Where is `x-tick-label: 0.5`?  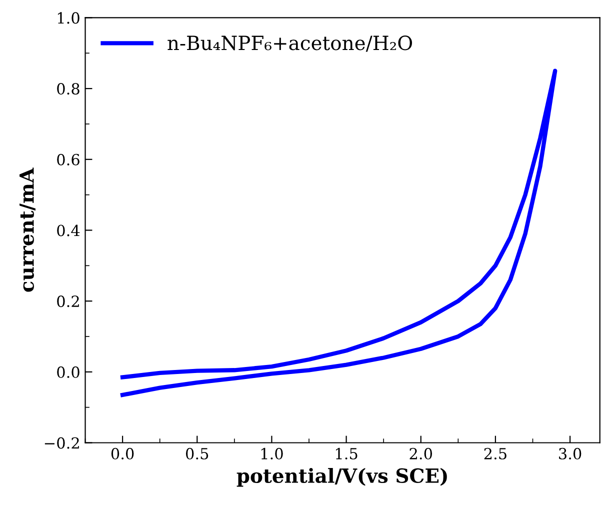 x-tick-label: 0.5 is located at coordinates (197, 454).